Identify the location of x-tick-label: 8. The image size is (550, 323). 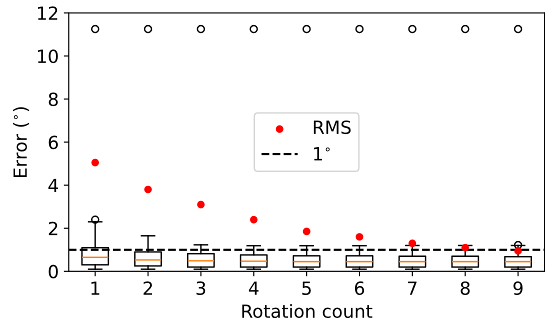
(465, 288).